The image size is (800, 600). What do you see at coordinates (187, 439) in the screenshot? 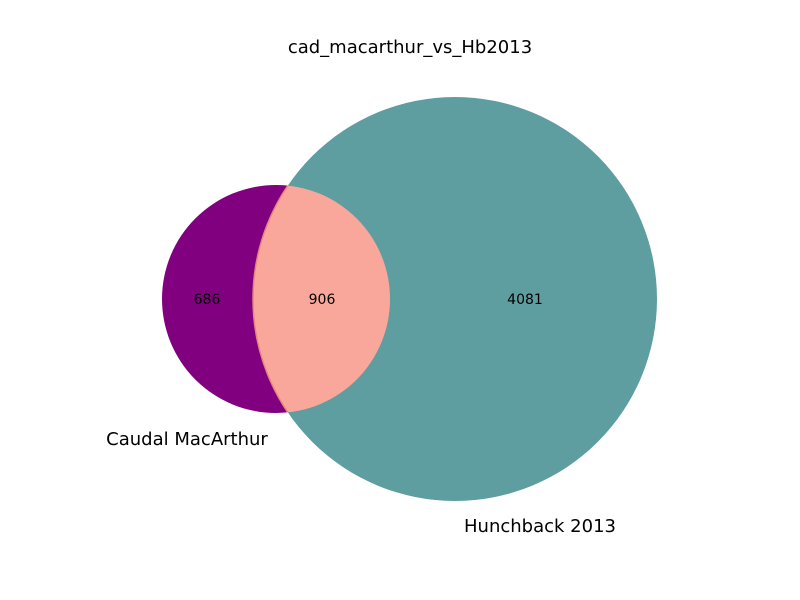
I see `set-a-label: Caudal MacArthur` at bounding box center [187, 439].